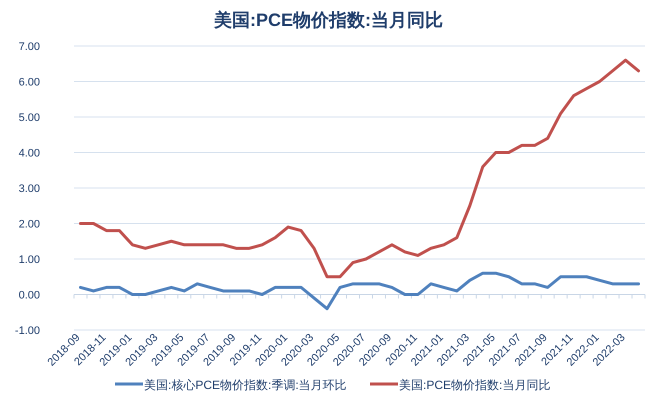  What do you see at coordinates (29, 260) in the screenshot?
I see `y-tick-label: 1.00` at bounding box center [29, 260].